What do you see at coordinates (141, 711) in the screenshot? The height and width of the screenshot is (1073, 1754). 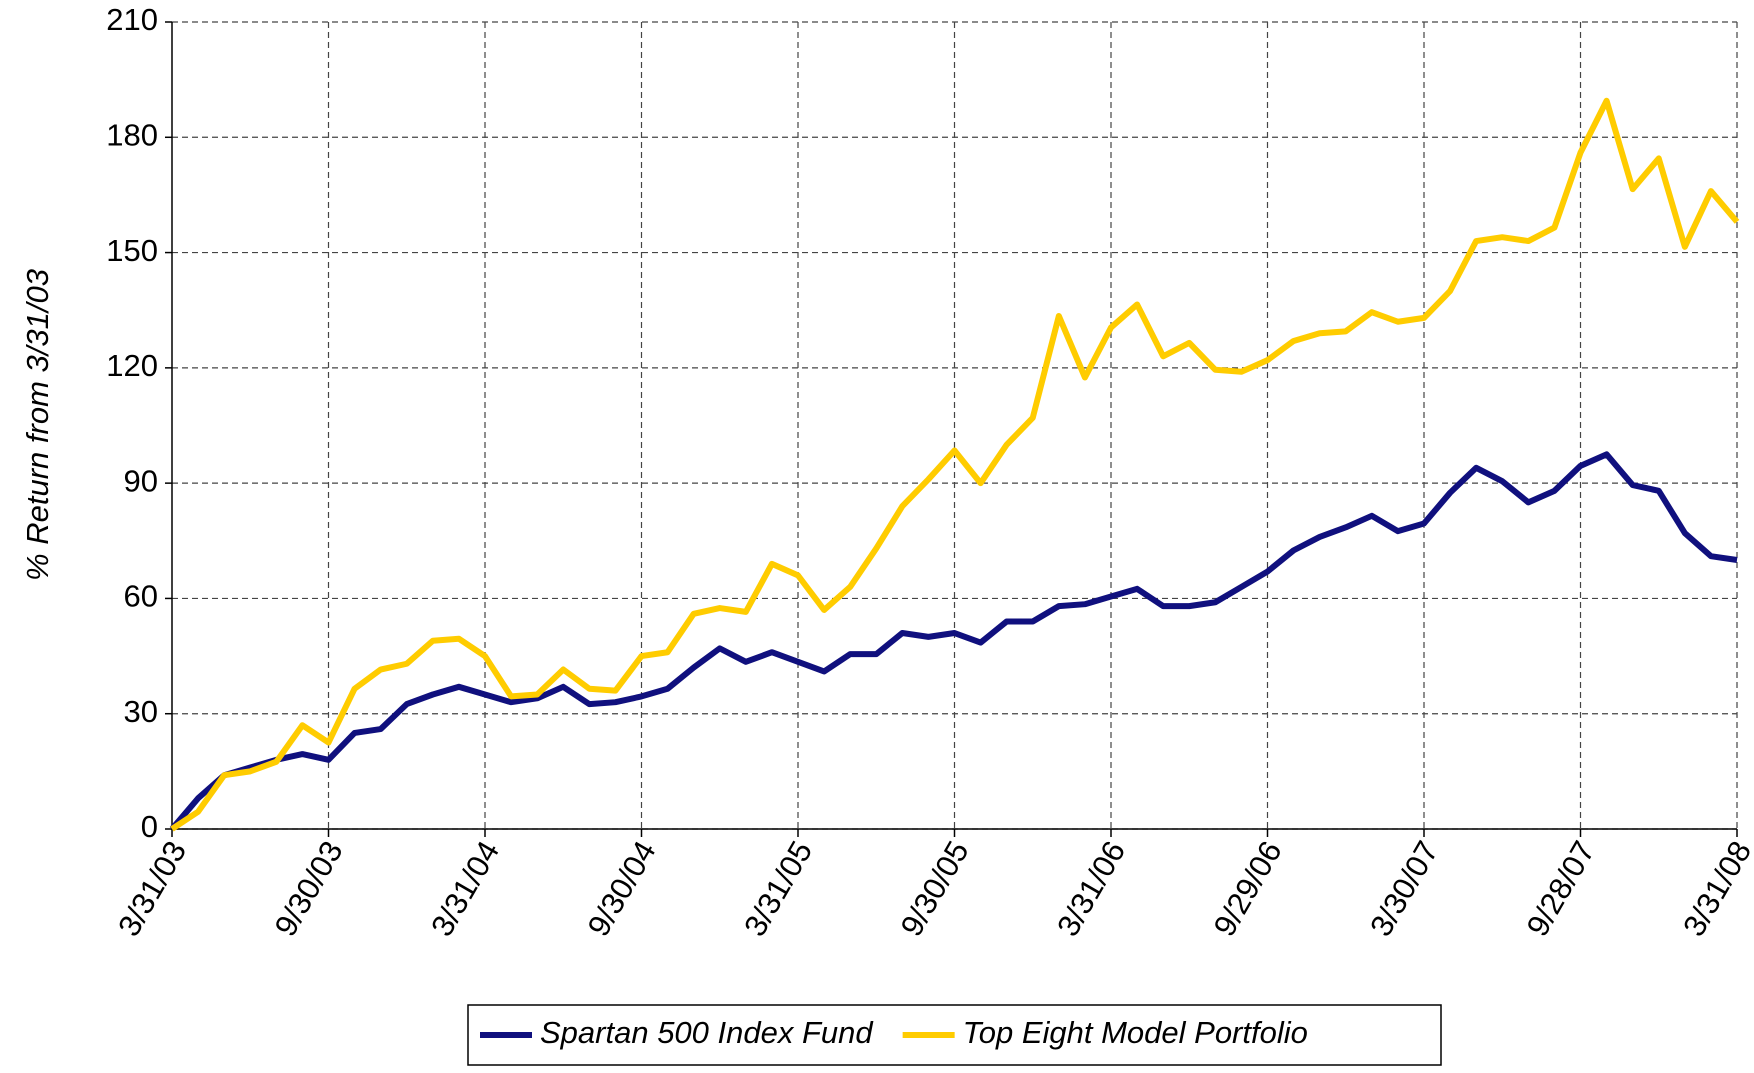 I see `y-tick-label: 30` at bounding box center [141, 711].